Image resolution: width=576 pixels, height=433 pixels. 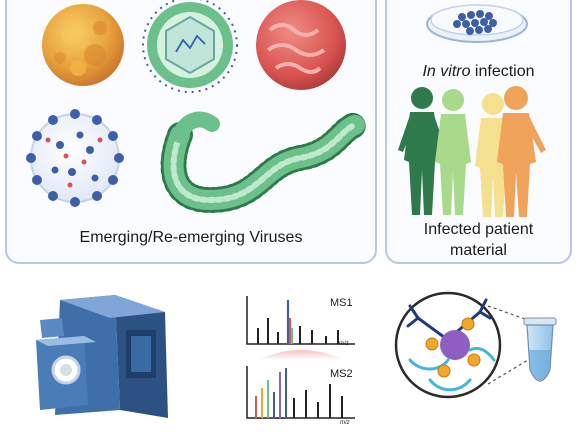 What do you see at coordinates (522, 345) in the screenshot?
I see `sample-tube-icon` at bounding box center [522, 345].